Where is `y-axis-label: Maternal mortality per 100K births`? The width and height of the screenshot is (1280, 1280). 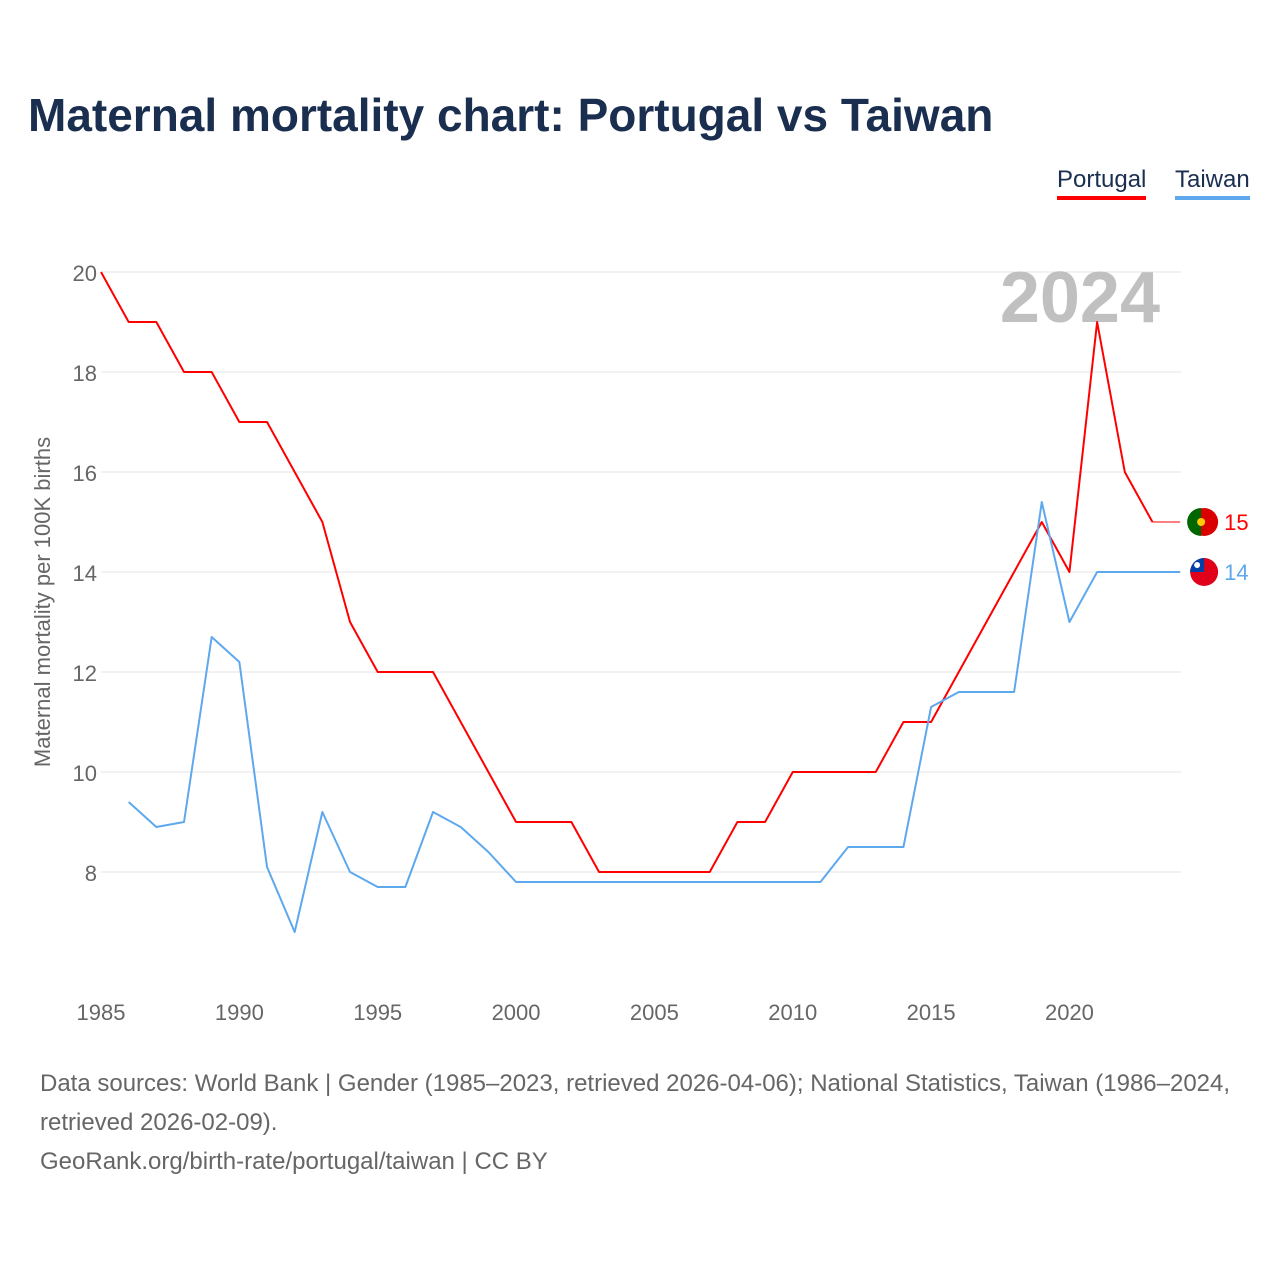 y-axis-label: Maternal mortality per 100K births is located at coordinates (42, 602).